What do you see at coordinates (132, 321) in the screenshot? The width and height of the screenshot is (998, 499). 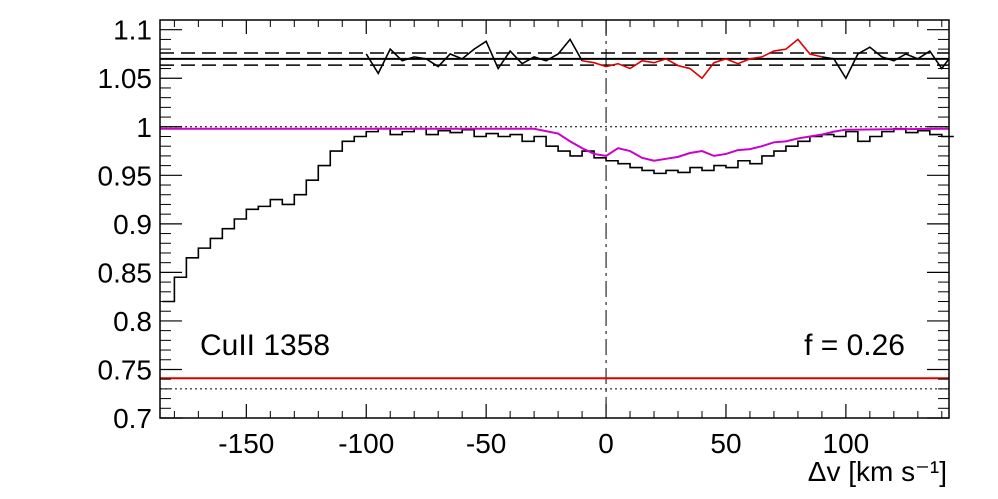 I see `y-tick-label: 0.8` at bounding box center [132, 321].